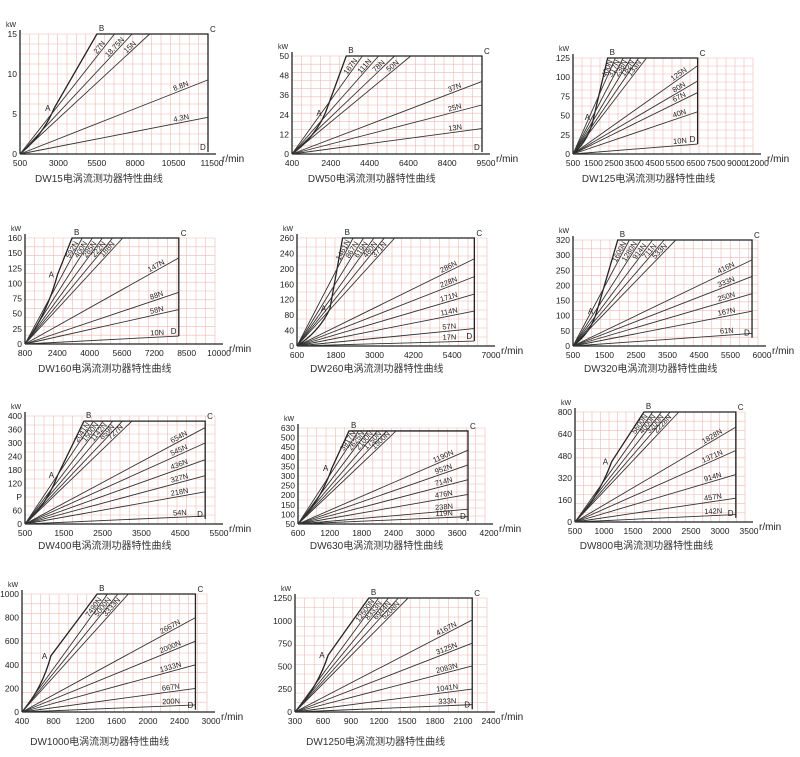 Image resolution: width=800 pixels, height=757 pixels. What do you see at coordinates (680, 141) in the screenshot?
I see `torque-label: 10N` at bounding box center [680, 141].